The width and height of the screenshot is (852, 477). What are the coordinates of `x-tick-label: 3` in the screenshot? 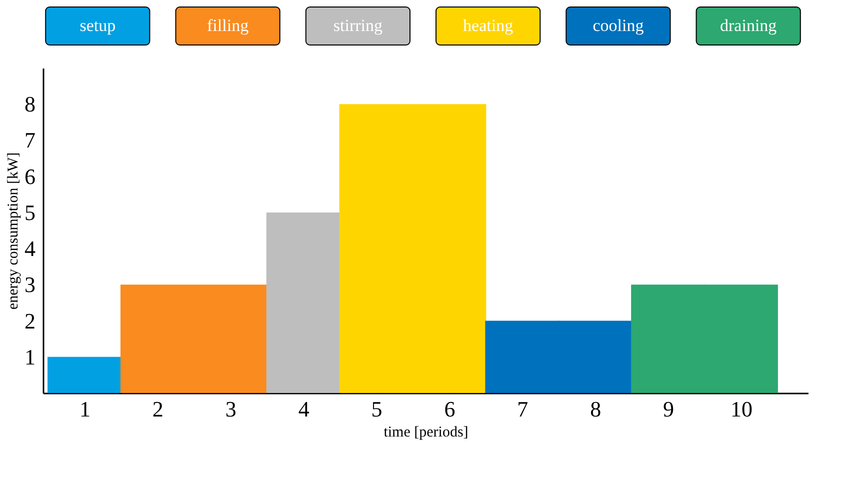 It's located at (230, 409).